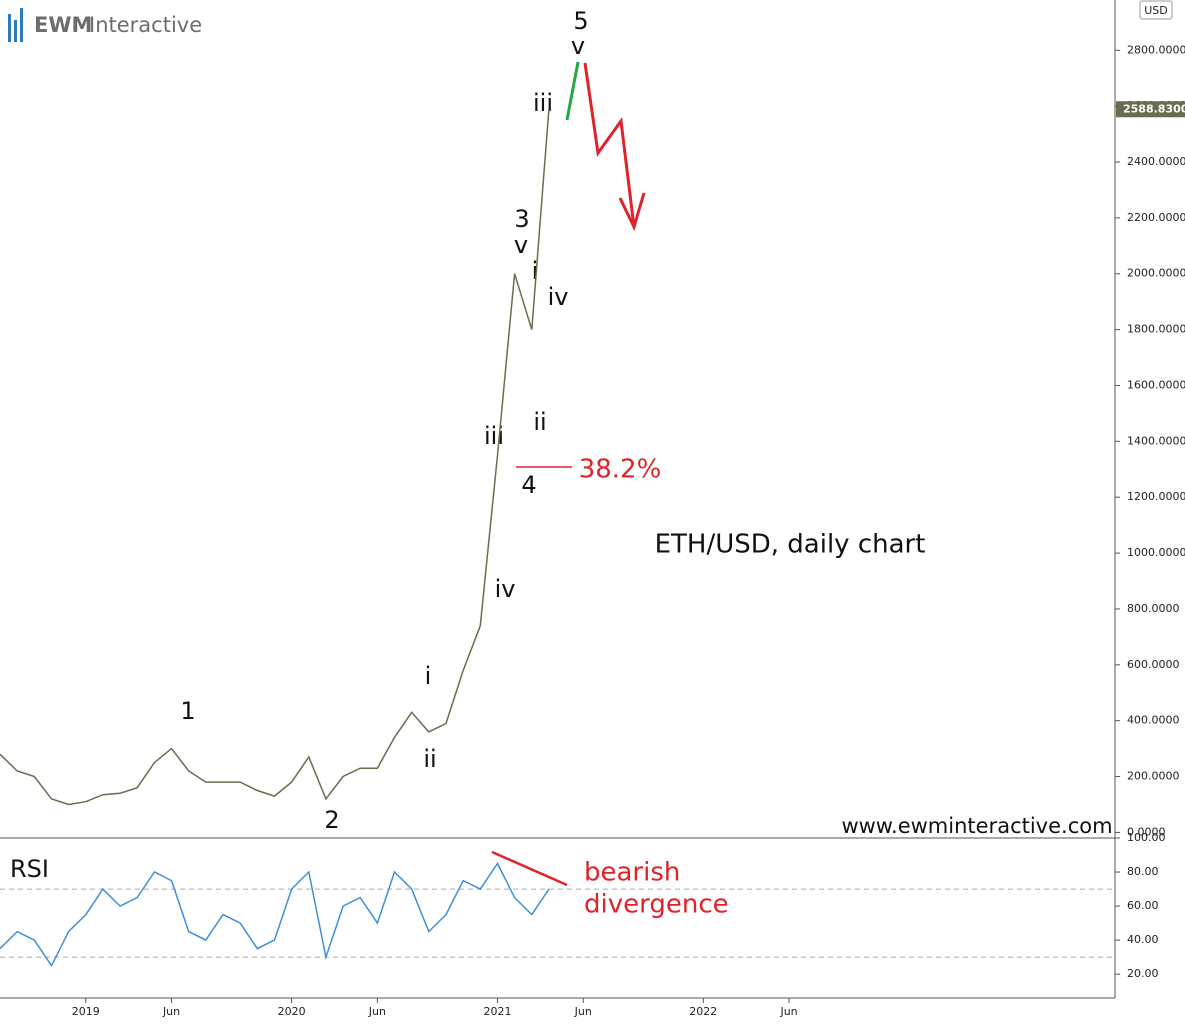  What do you see at coordinates (145, 25) in the screenshot?
I see `logo-name: Interactive` at bounding box center [145, 25].